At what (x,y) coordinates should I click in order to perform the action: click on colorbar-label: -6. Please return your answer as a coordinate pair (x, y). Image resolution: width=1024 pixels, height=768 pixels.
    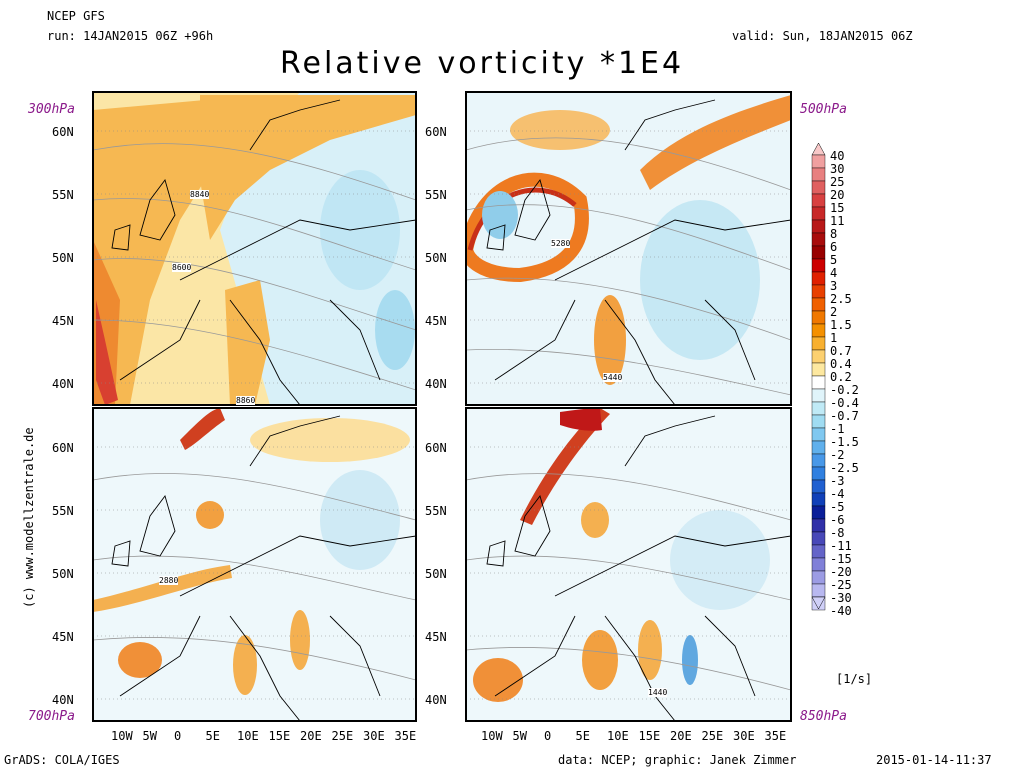
    Looking at the image, I should click on (837, 520).